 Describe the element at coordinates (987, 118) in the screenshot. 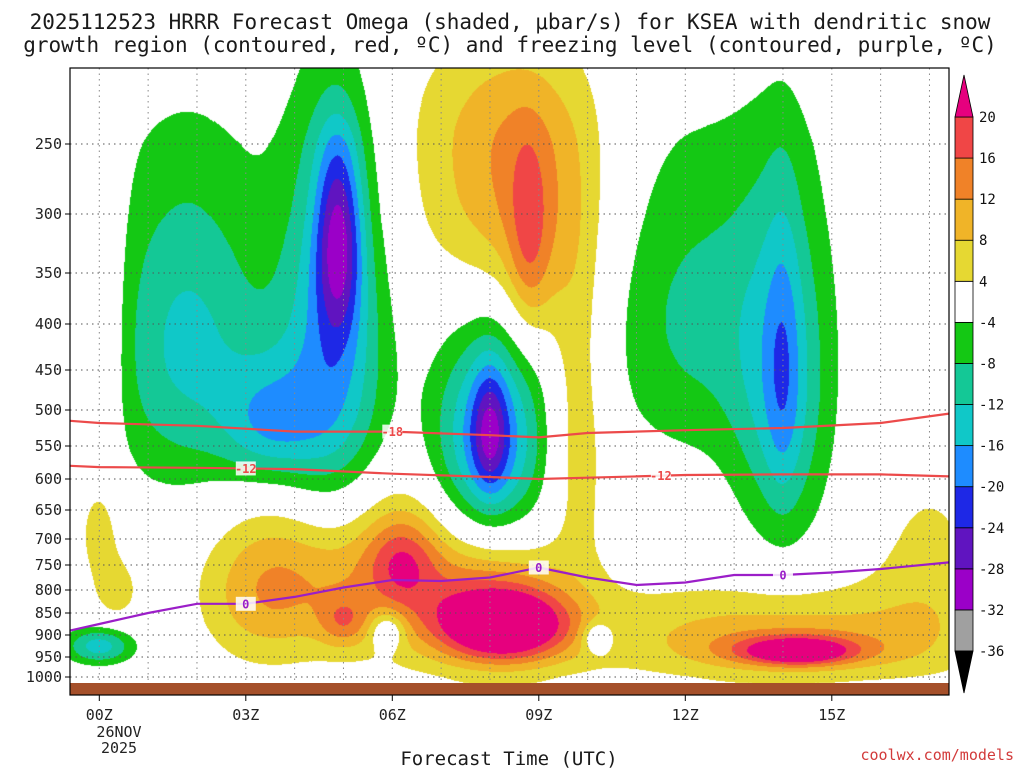

I see `colorbar-label: 20` at that location.